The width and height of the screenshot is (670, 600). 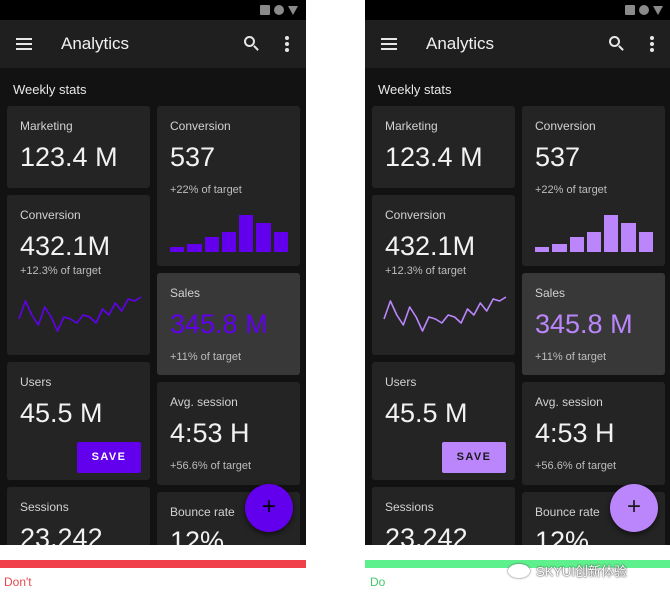 I want to click on bar-chart, so click(x=229, y=232).